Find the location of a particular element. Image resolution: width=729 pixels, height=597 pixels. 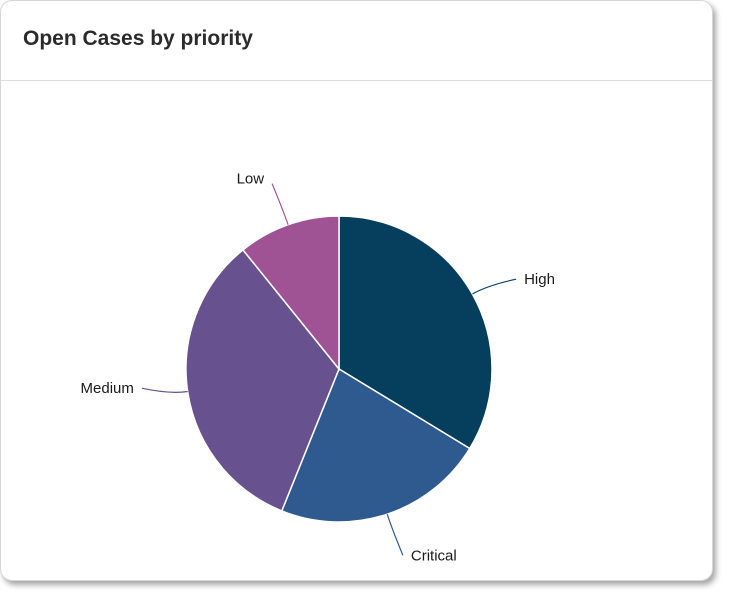

slice-label-high: High is located at coordinates (539, 279).